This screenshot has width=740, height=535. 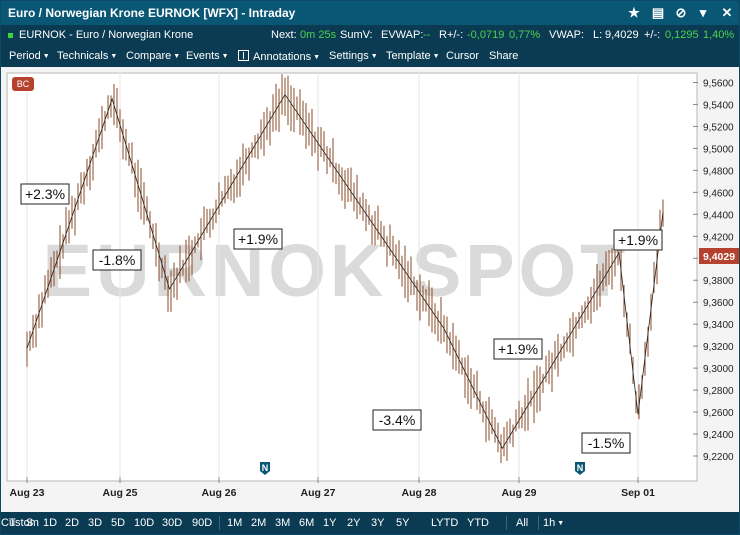 What do you see at coordinates (30, 523) in the screenshot?
I see `timeframe-s: S` at bounding box center [30, 523].